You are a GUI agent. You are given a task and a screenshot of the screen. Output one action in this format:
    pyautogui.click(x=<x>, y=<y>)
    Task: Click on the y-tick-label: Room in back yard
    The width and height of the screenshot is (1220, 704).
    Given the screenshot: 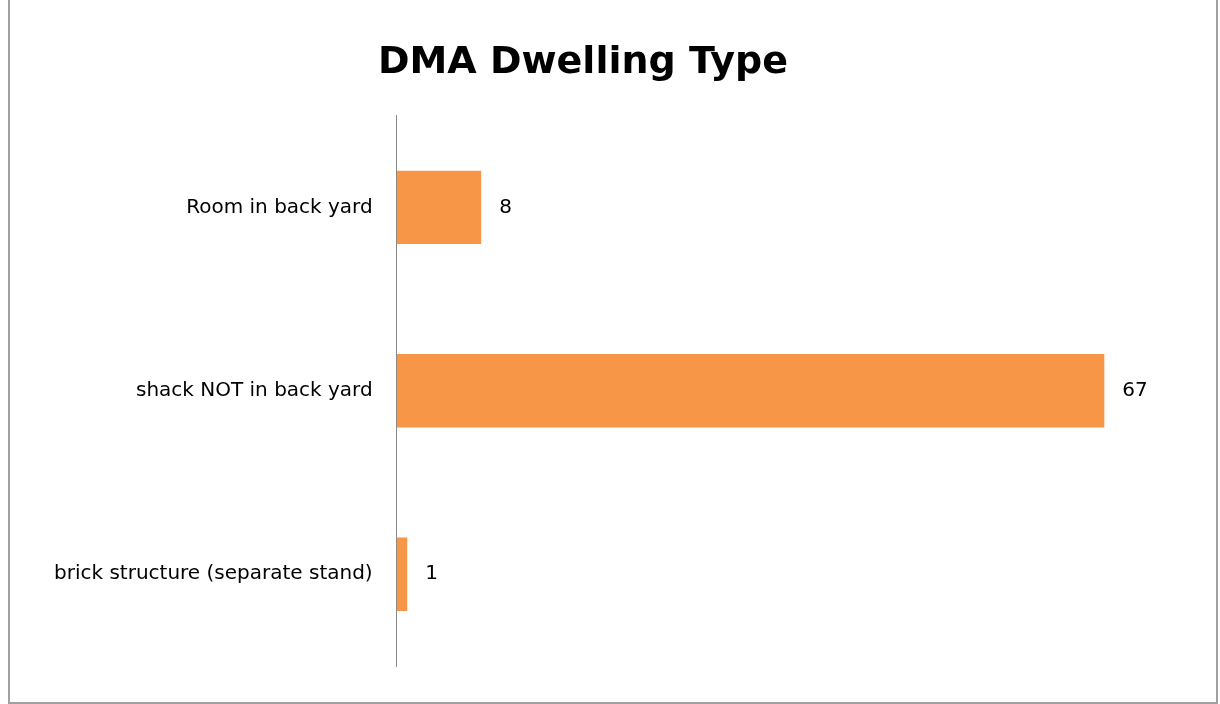 What is the action you would take?
    pyautogui.click(x=279, y=205)
    